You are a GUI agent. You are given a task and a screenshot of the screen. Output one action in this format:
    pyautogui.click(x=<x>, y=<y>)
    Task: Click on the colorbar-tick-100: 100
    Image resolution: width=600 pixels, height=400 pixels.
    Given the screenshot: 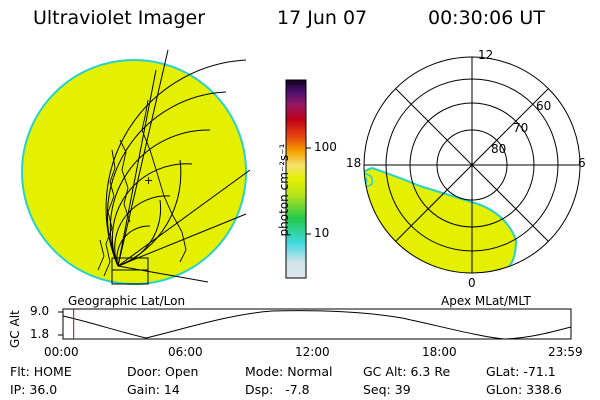 What is the action you would take?
    pyautogui.click(x=325, y=147)
    